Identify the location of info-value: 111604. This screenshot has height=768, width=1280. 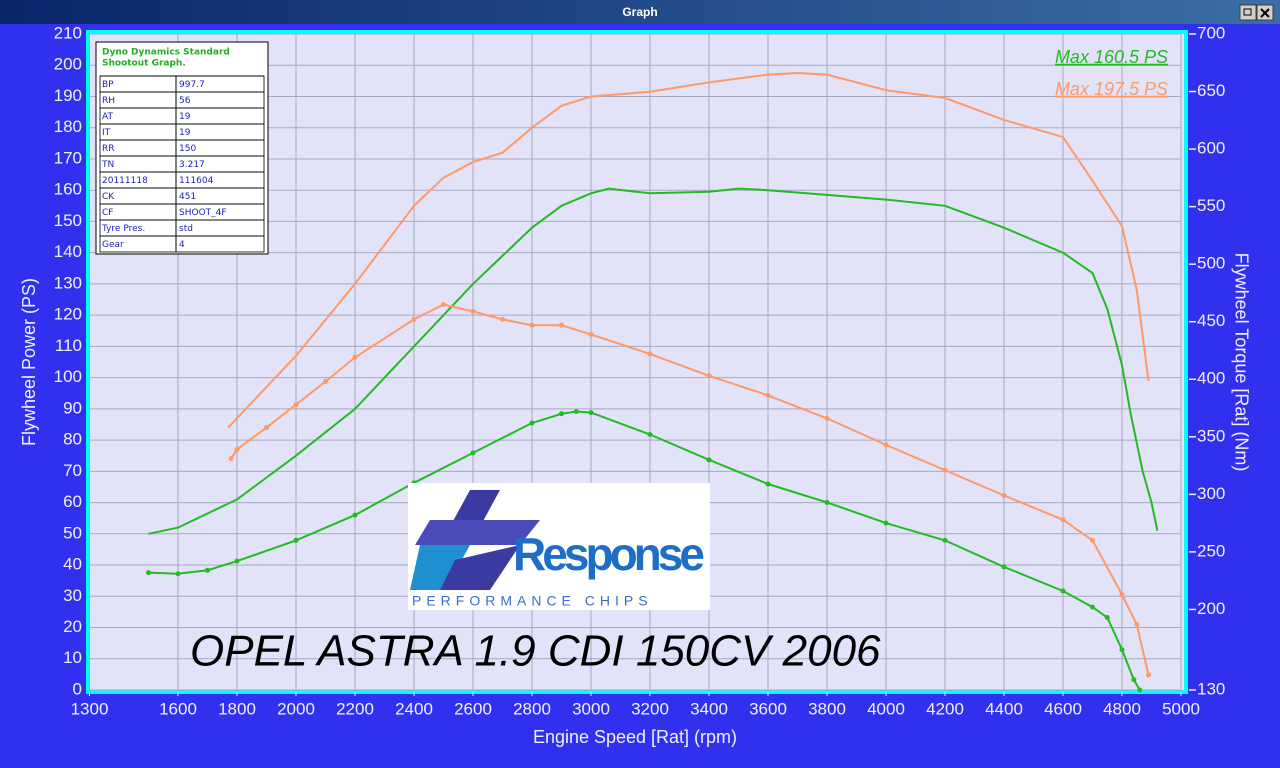
(196, 181).